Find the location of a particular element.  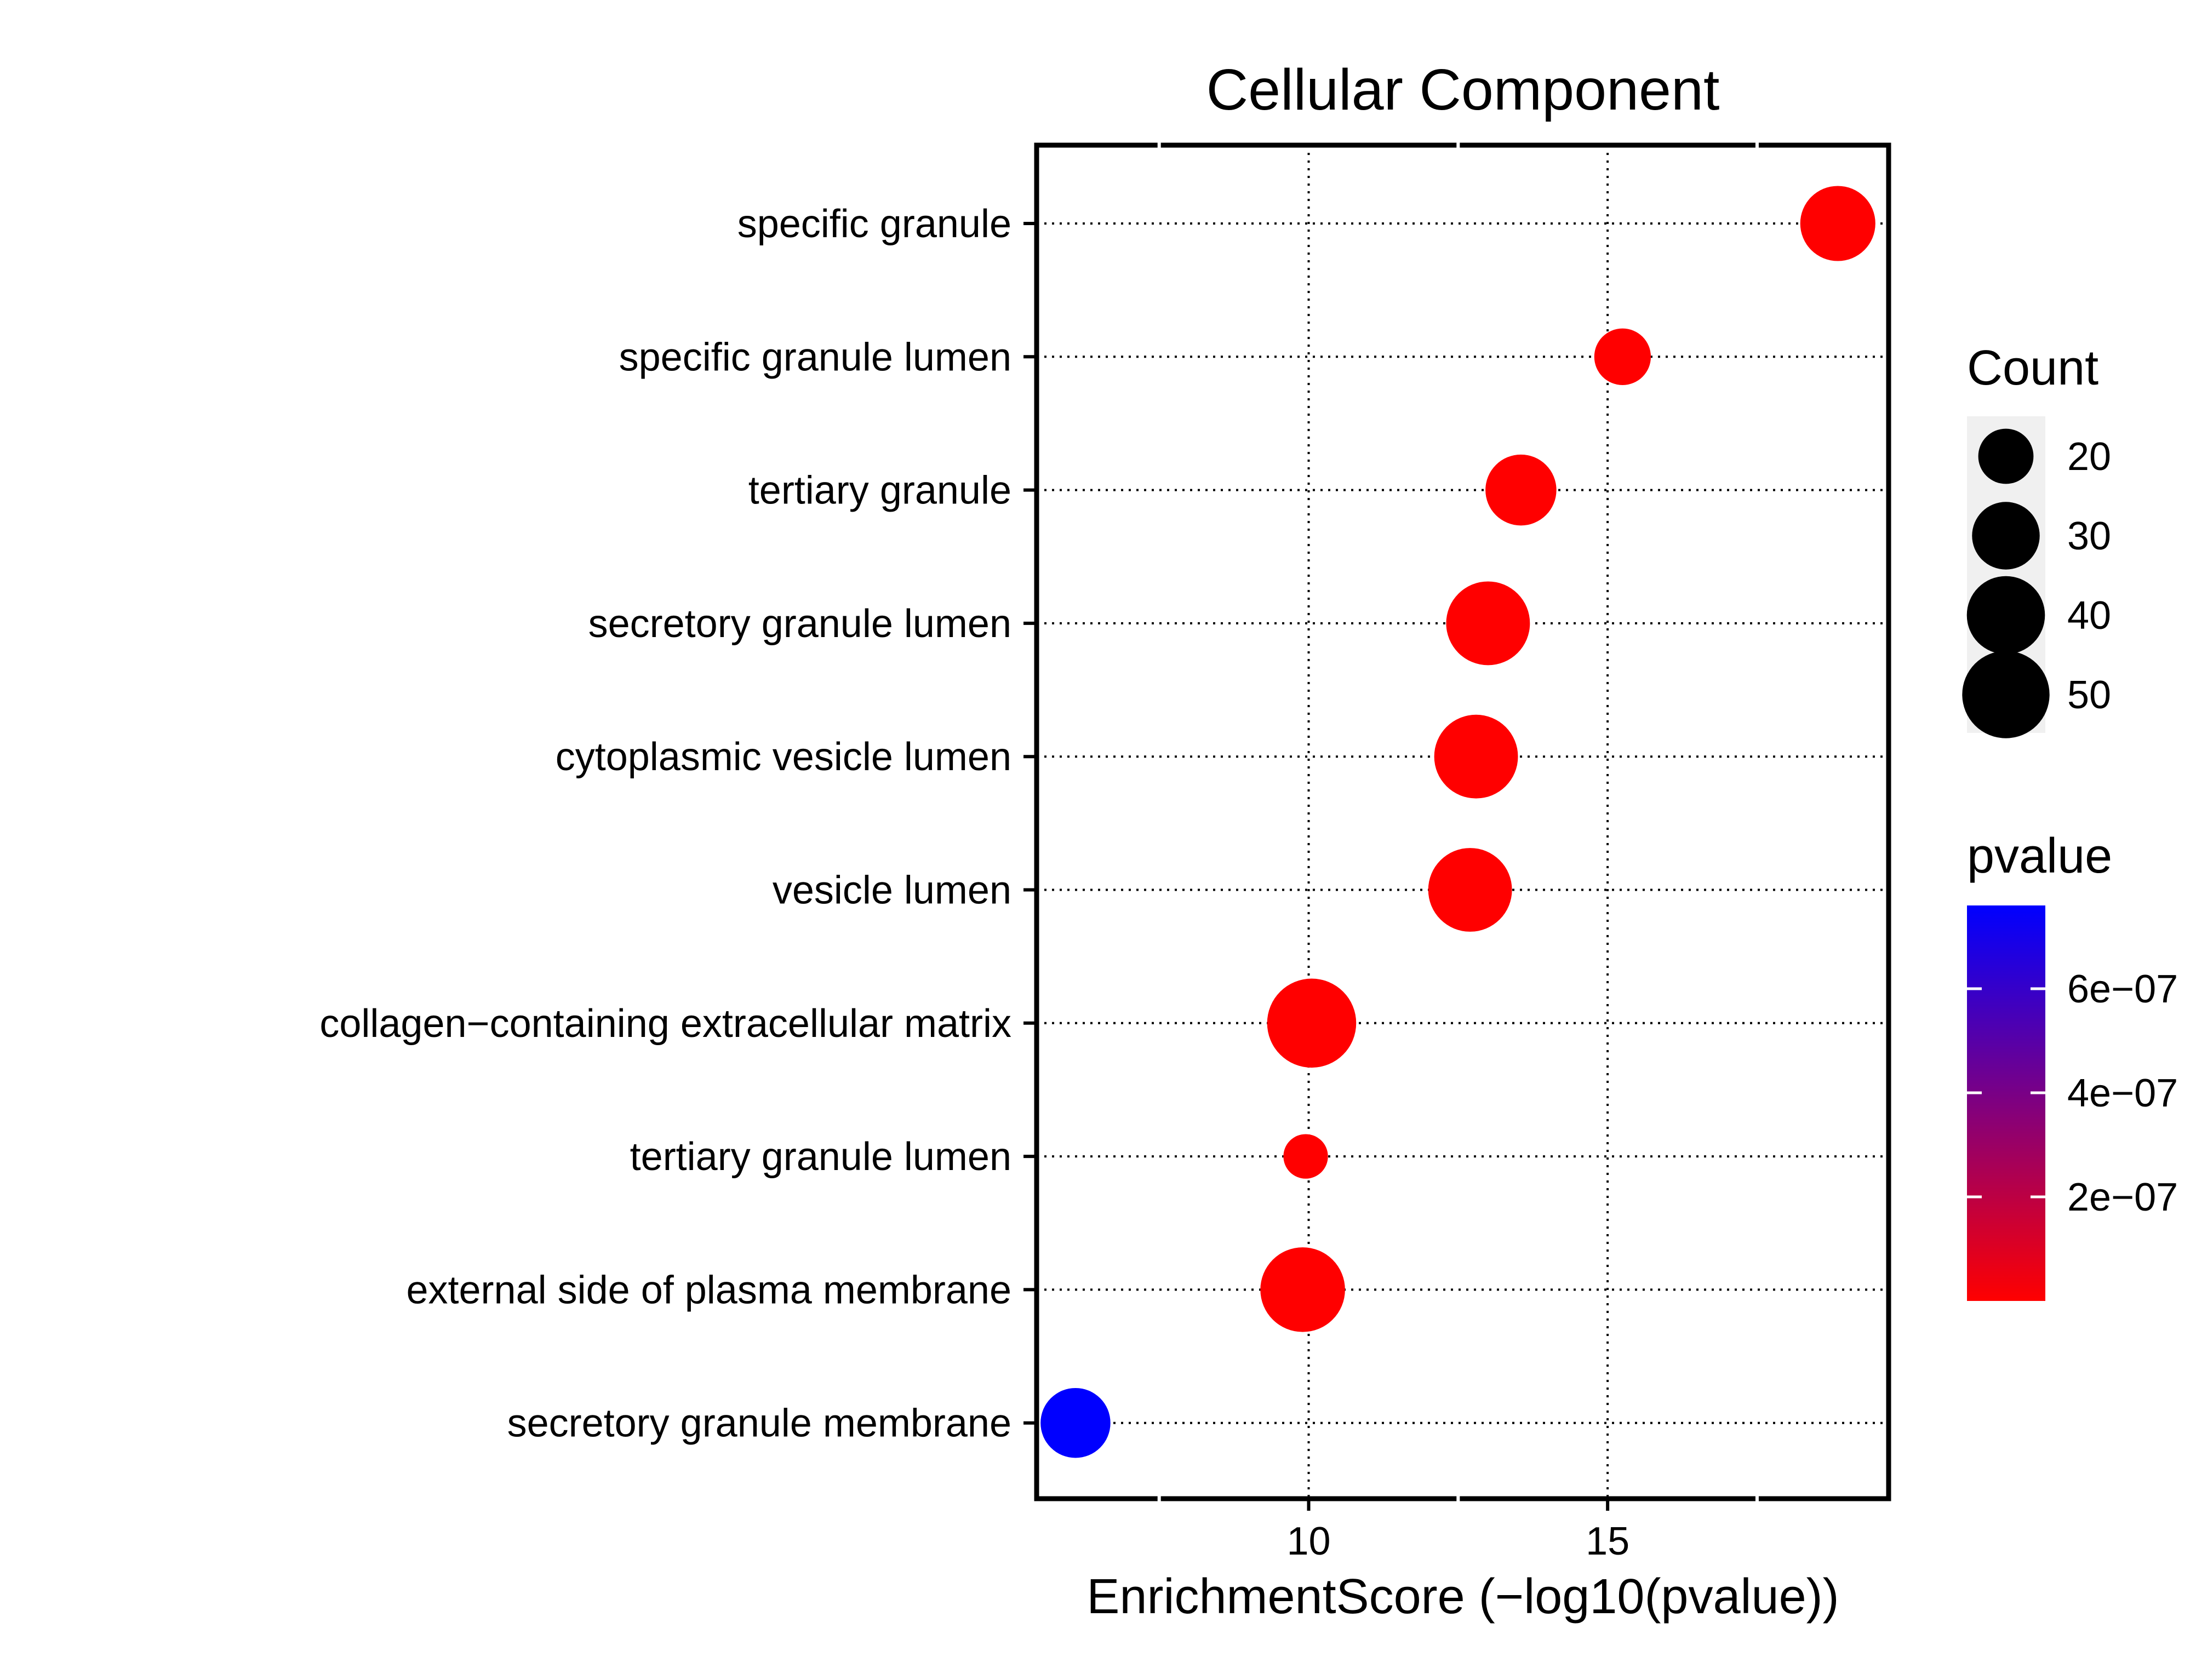

legend-count: Count 20 30 40 50 is located at coordinates (2037, 539).